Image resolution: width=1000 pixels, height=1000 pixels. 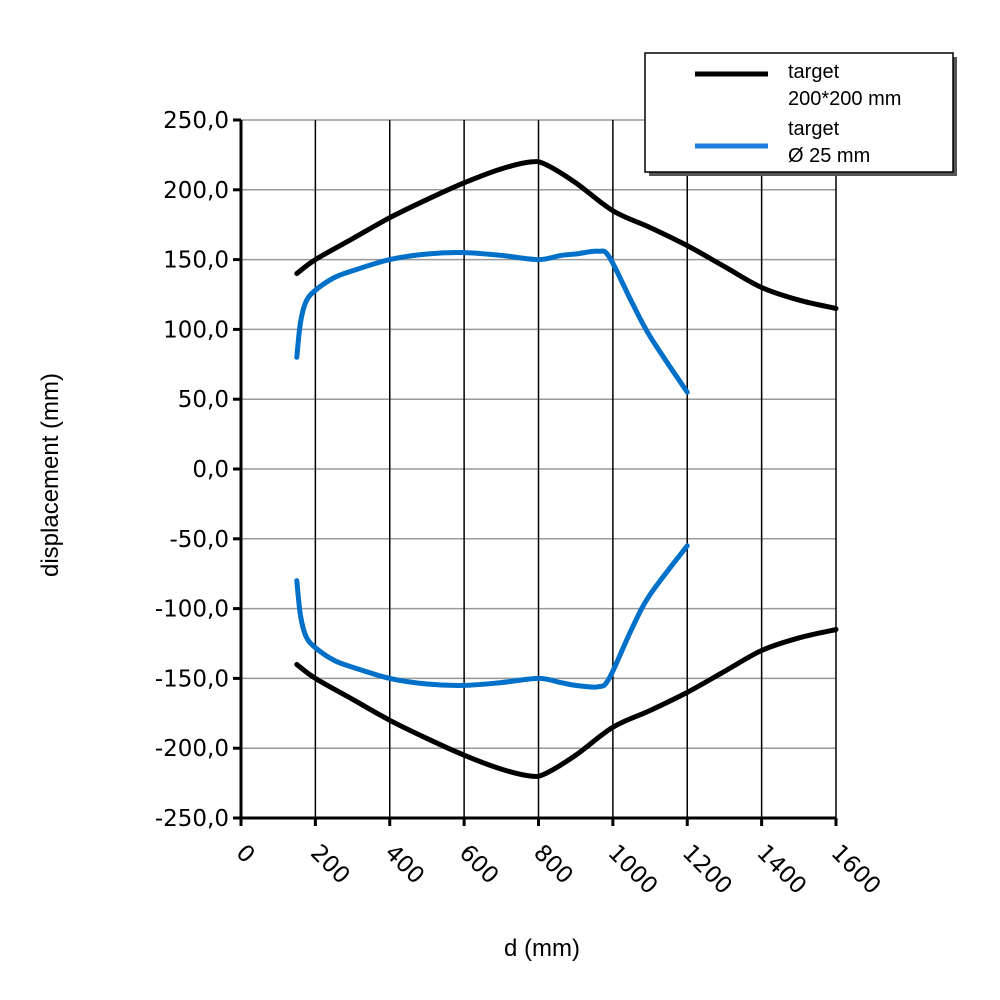 I want to click on y-tick-label: -50,0, so click(x=199, y=540).